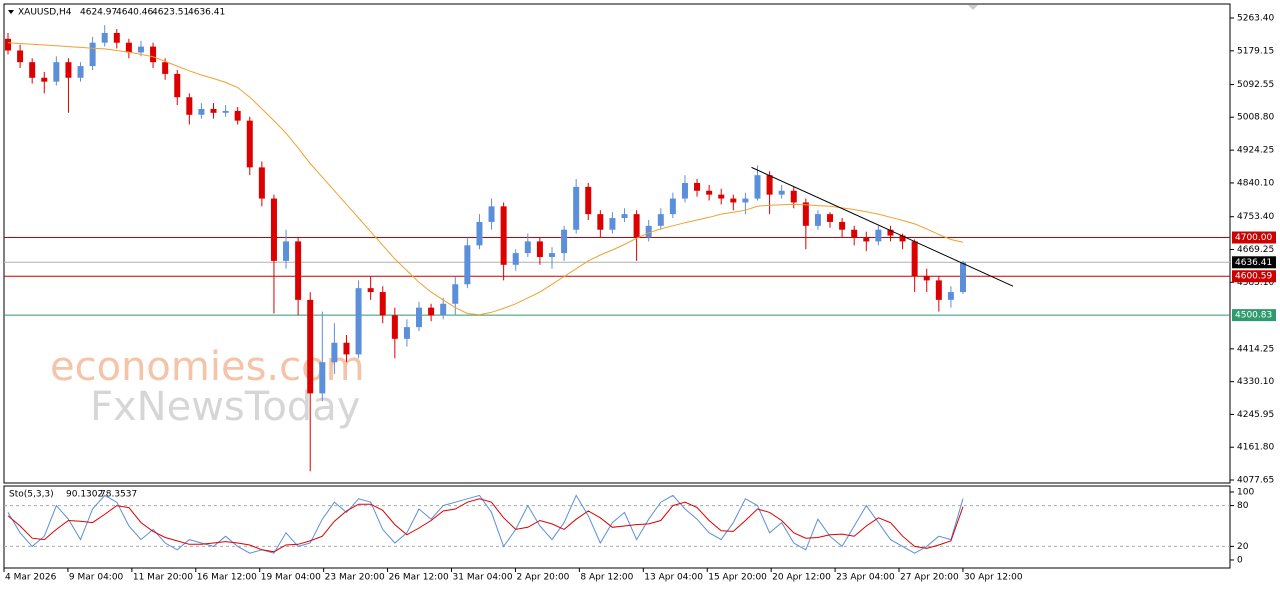 This screenshot has height=593, width=1280. What do you see at coordinates (1253, 263) in the screenshot?
I see `level-label: 4636.41` at bounding box center [1253, 263].